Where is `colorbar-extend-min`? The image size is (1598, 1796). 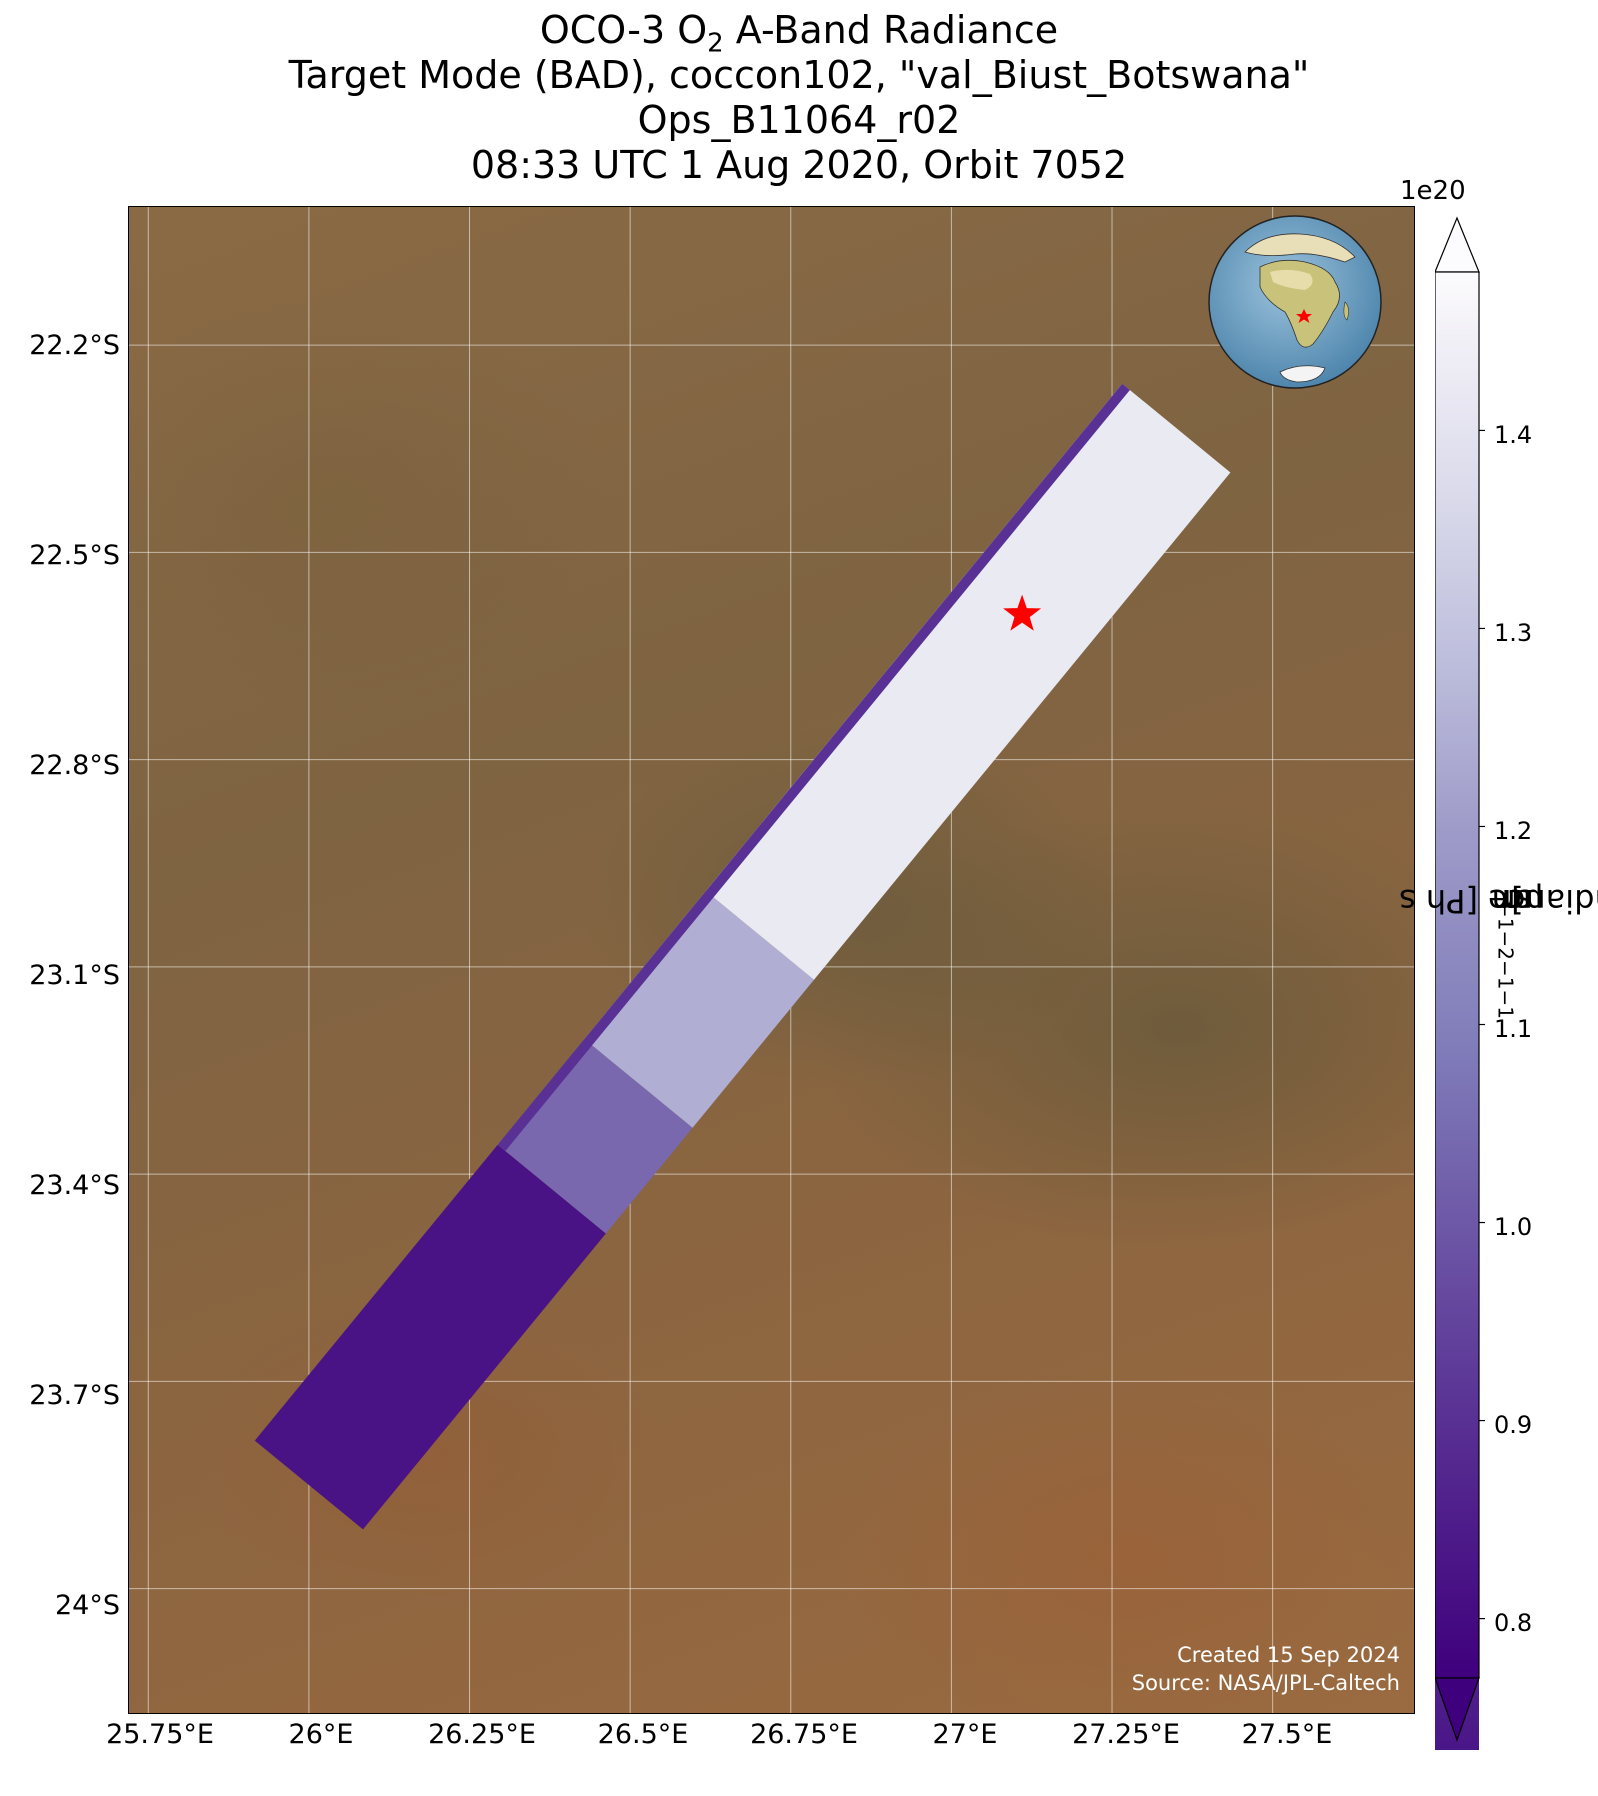 colorbar-extend-min is located at coordinates (1457, 1709).